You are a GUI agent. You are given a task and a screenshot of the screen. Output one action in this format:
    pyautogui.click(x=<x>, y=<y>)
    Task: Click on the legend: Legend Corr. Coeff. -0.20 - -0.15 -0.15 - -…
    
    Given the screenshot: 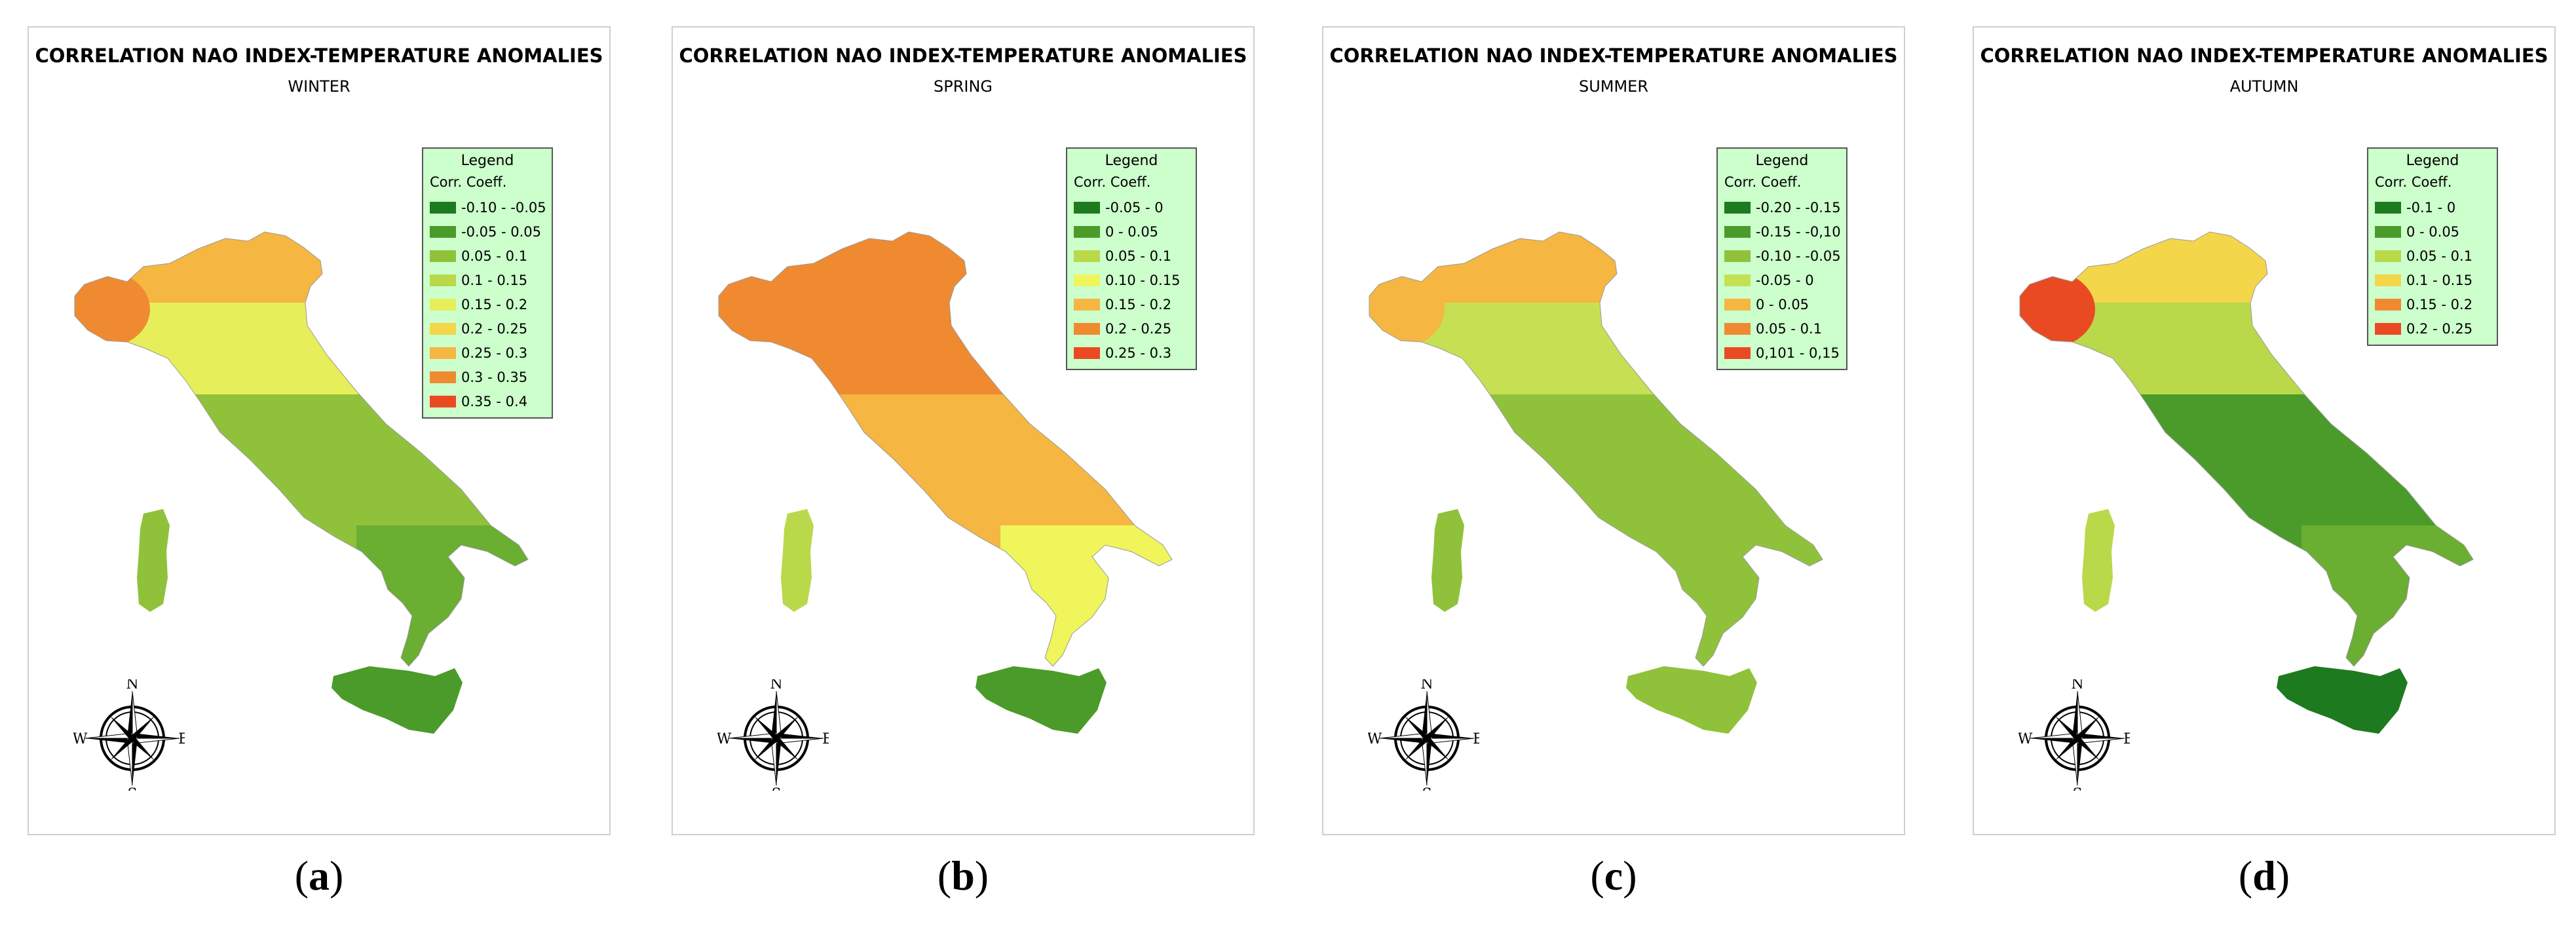 What is the action you would take?
    pyautogui.click(x=1781, y=258)
    